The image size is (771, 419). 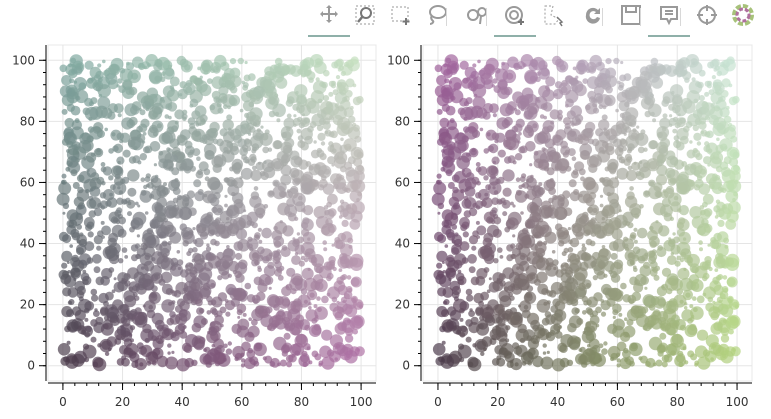 I want to click on box-select-tool, so click(x=401, y=17).